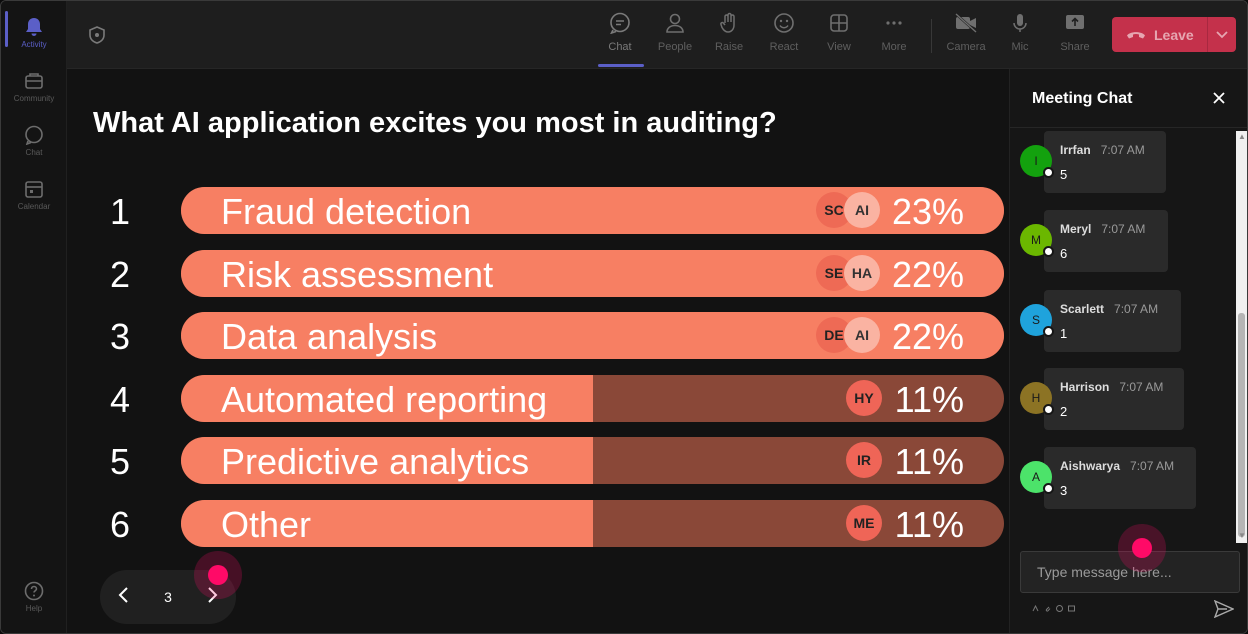 The width and height of the screenshot is (1248, 634). Describe the element at coordinates (784, 36) in the screenshot. I see `toolbar-react-button: React` at that location.